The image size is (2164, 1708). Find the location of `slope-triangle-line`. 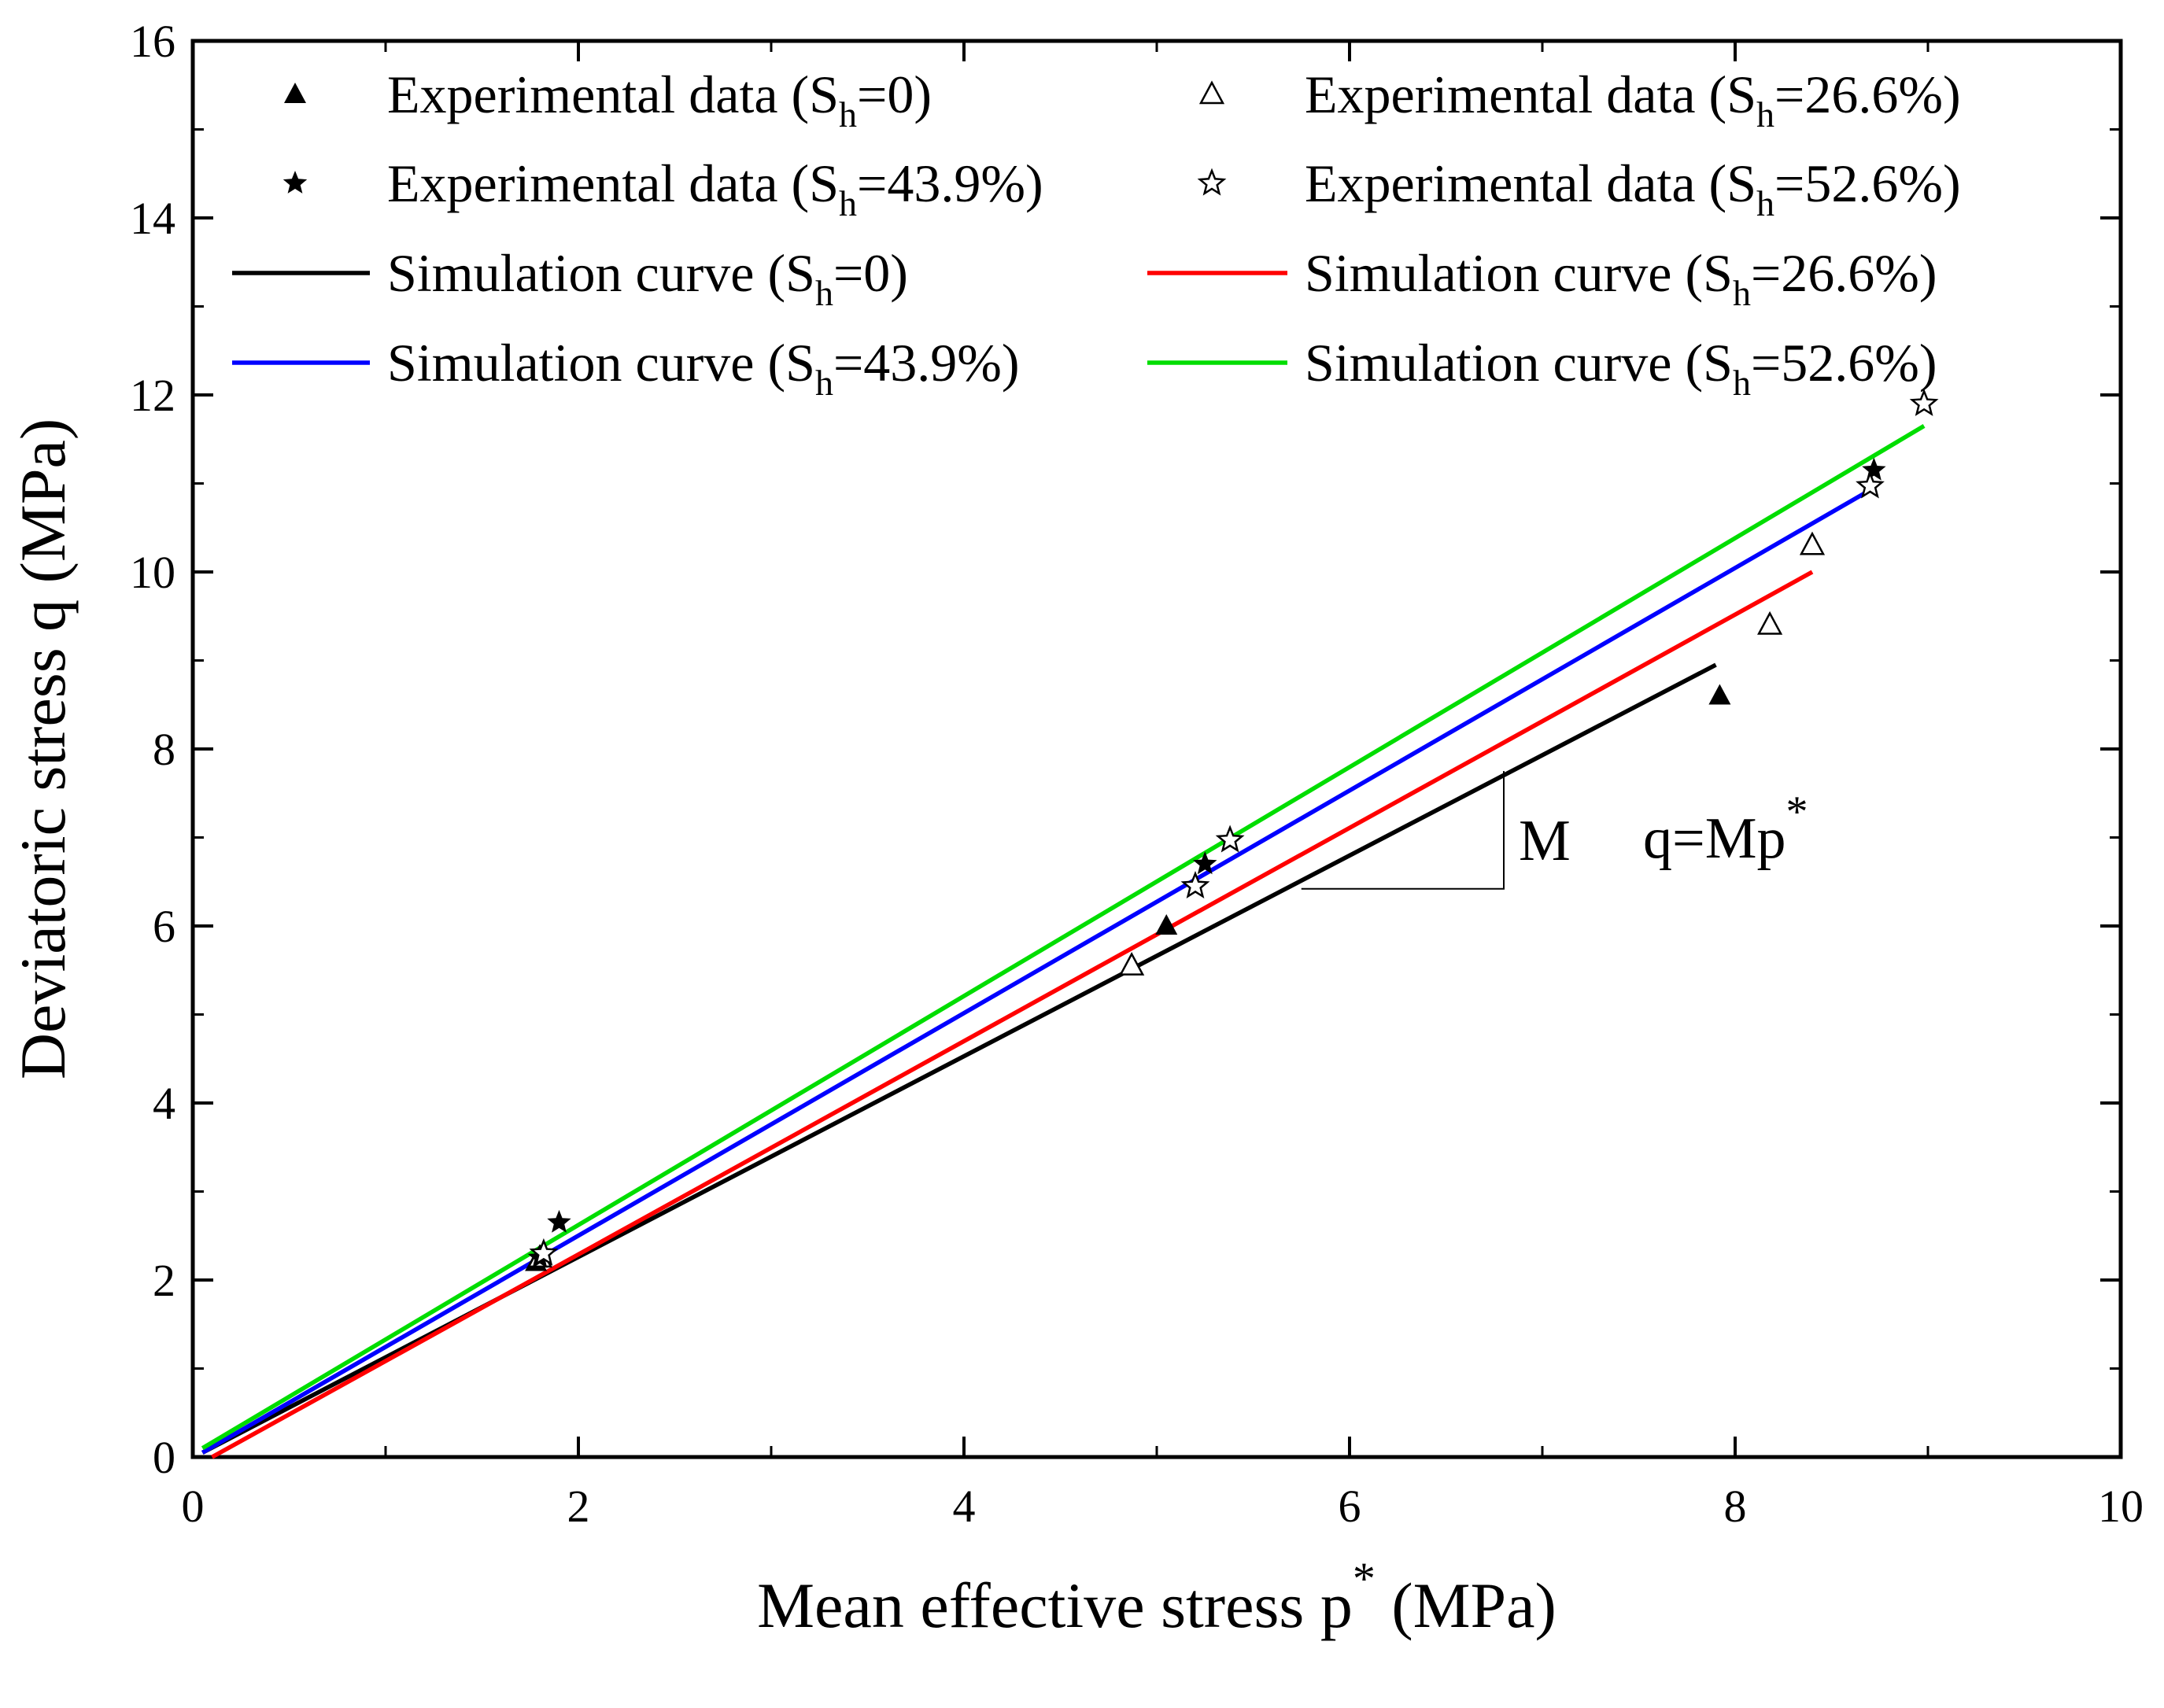

slope-triangle-line is located at coordinates (1403, 831).